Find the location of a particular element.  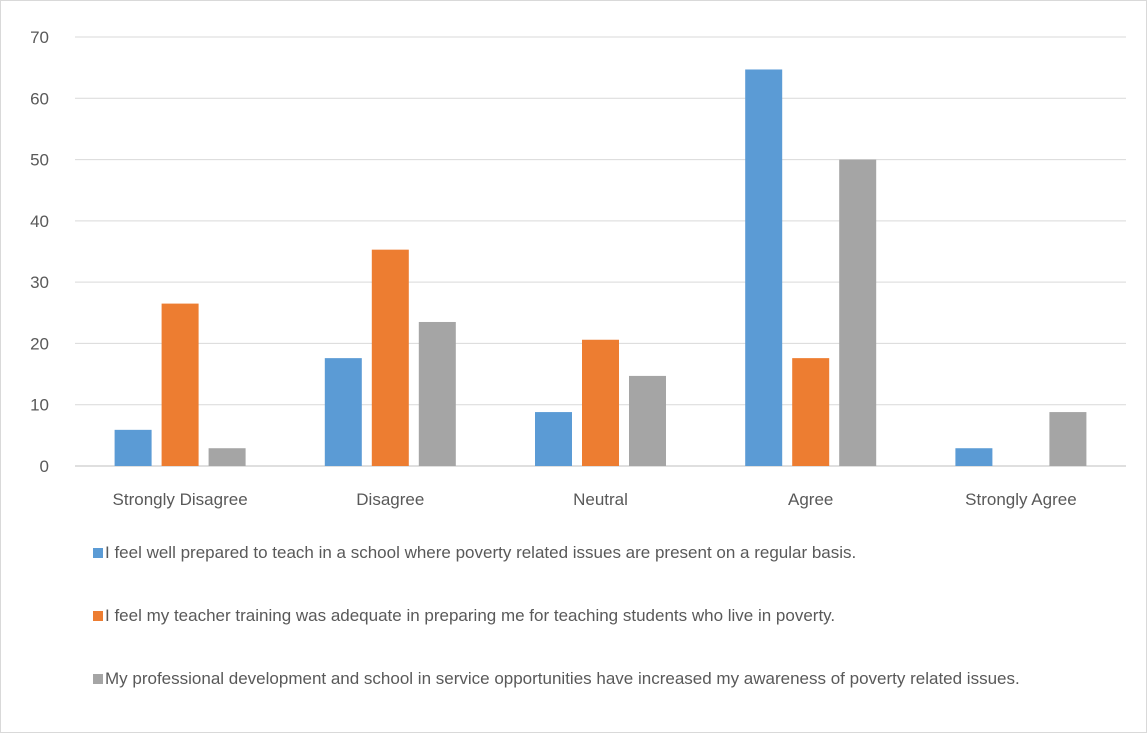

y-tick-label: 20 is located at coordinates (39, 343).